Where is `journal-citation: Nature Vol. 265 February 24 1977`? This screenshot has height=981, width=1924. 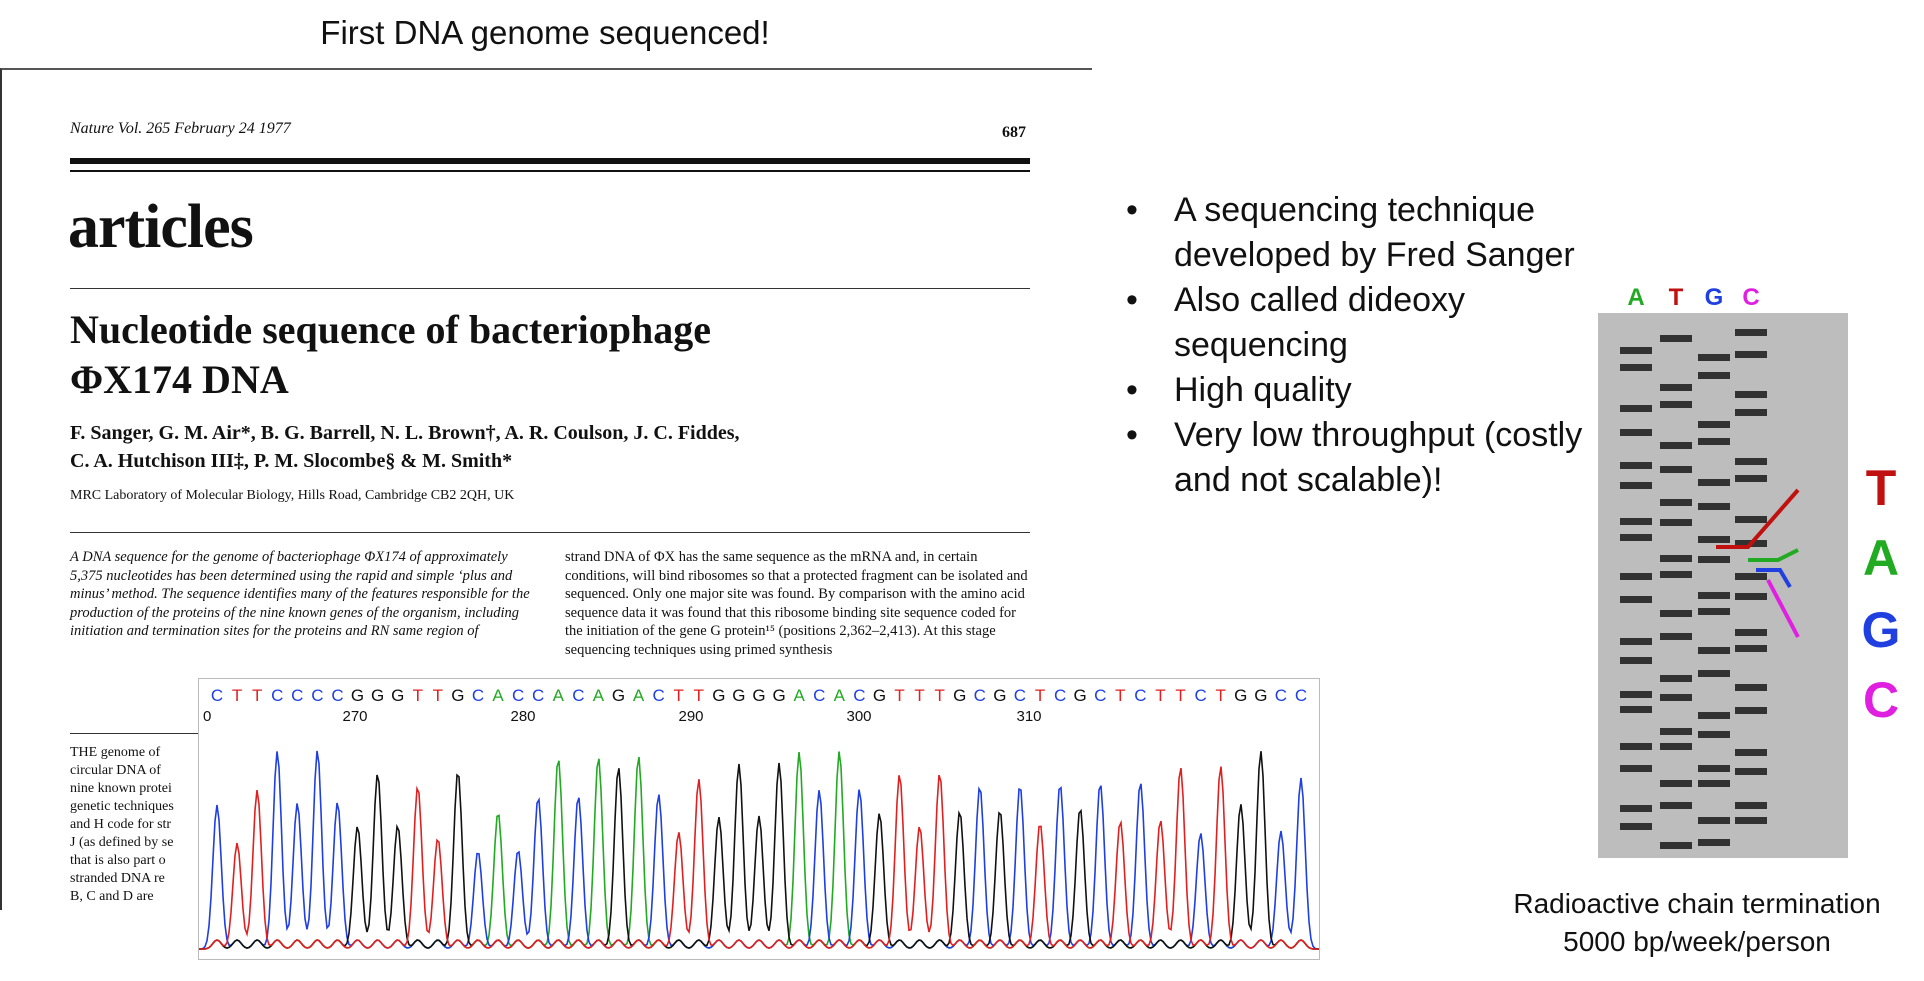 journal-citation: Nature Vol. 265 February 24 1977 is located at coordinates (180, 128).